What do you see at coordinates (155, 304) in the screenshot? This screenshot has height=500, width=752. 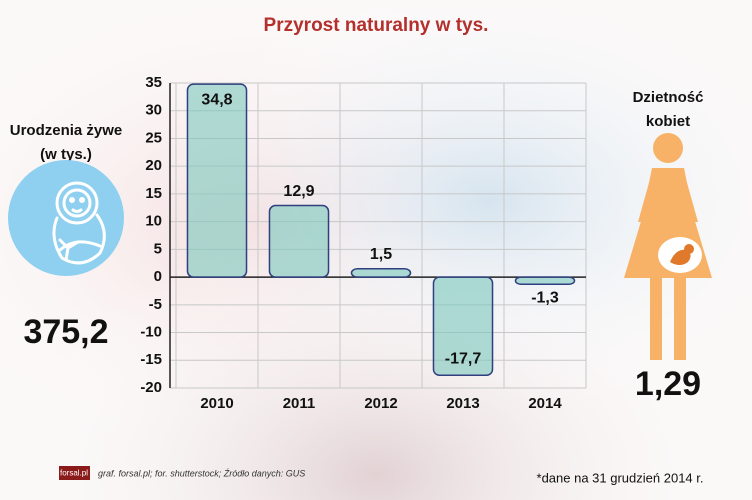 I see `y-tick-label: -5` at bounding box center [155, 304].